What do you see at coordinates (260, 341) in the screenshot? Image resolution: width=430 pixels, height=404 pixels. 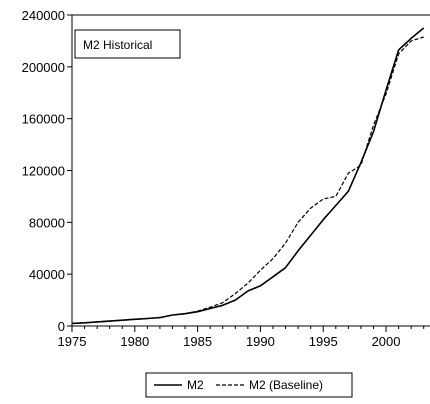 I see `x-tick-label: 1990` at bounding box center [260, 341].